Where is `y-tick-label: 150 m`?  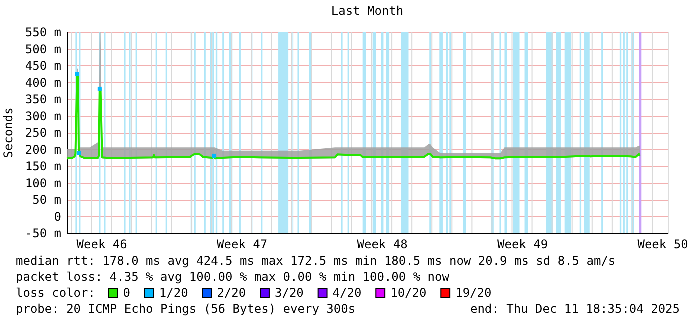 y-tick-label: 150 m is located at coordinates (43, 167).